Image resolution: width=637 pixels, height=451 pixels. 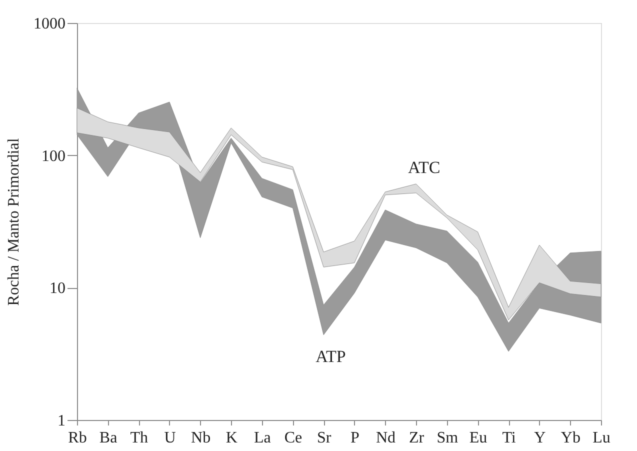 What do you see at coordinates (201, 438) in the screenshot?
I see `x-tick-label: Nb` at bounding box center [201, 438].